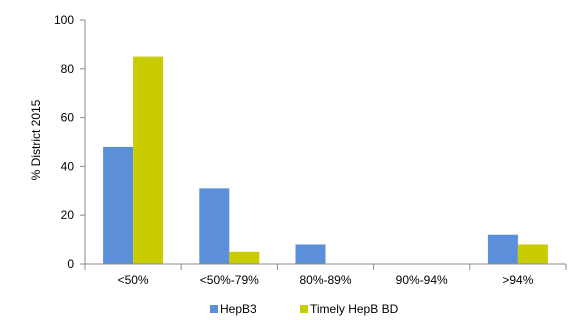 The width and height of the screenshot is (572, 320). What do you see at coordinates (229, 280) in the screenshot?
I see `x-tick-label: <50%-79%` at bounding box center [229, 280].